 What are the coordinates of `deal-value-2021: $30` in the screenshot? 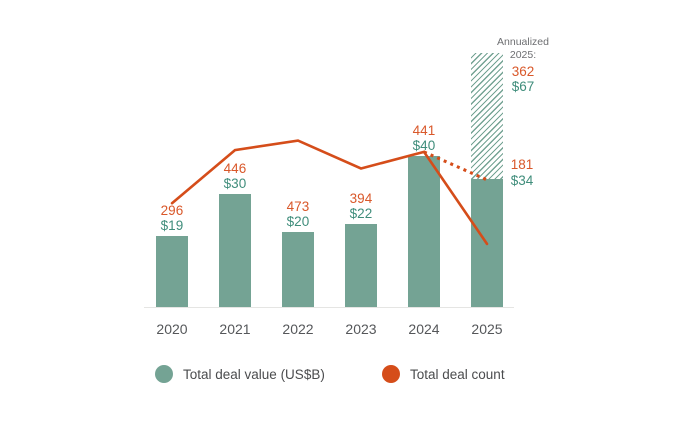 It's located at (235, 183).